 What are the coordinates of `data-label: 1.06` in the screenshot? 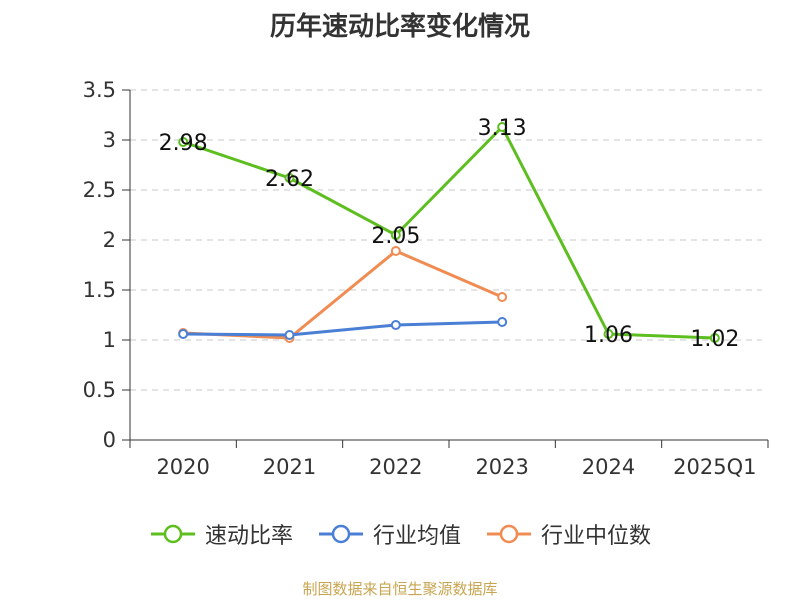 It's located at (608, 335).